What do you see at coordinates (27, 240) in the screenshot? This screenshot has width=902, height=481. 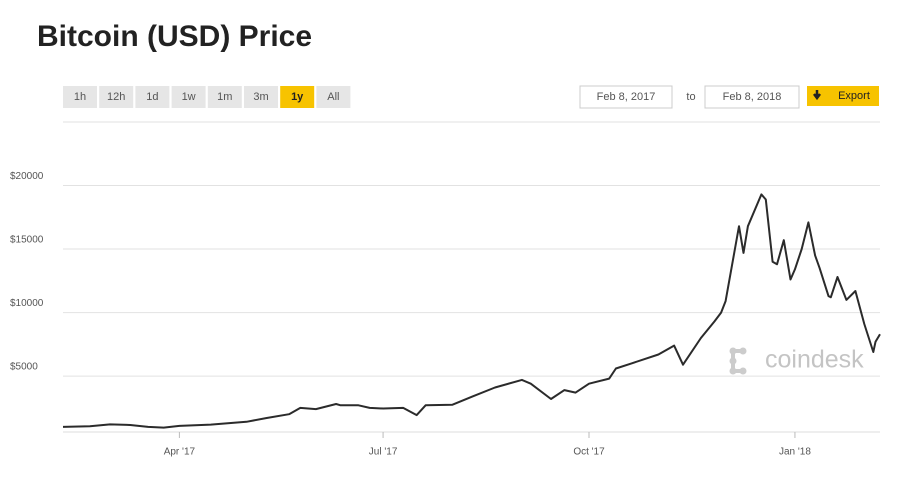 I see `y-tick-label: $15000` at bounding box center [27, 240].